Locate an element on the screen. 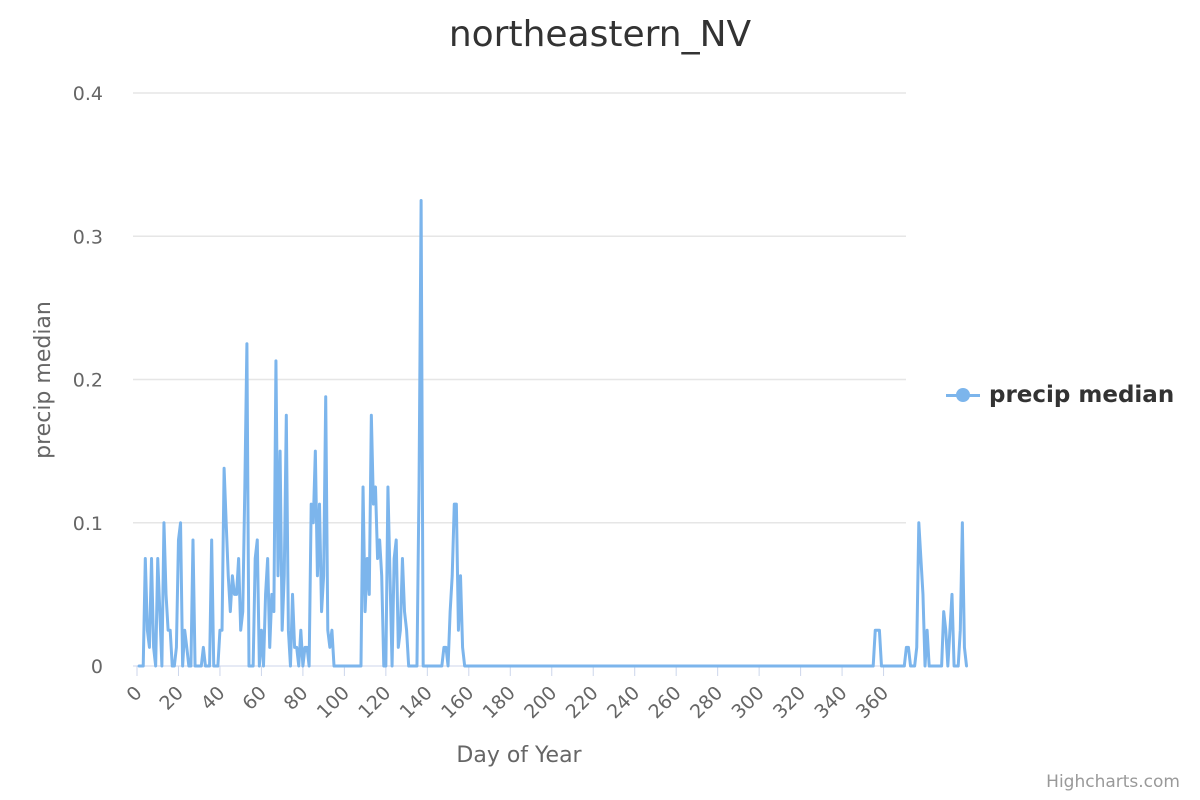 Image resolution: width=1200 pixels, height=800 pixels. x-tick-label: 180 is located at coordinates (499, 702).